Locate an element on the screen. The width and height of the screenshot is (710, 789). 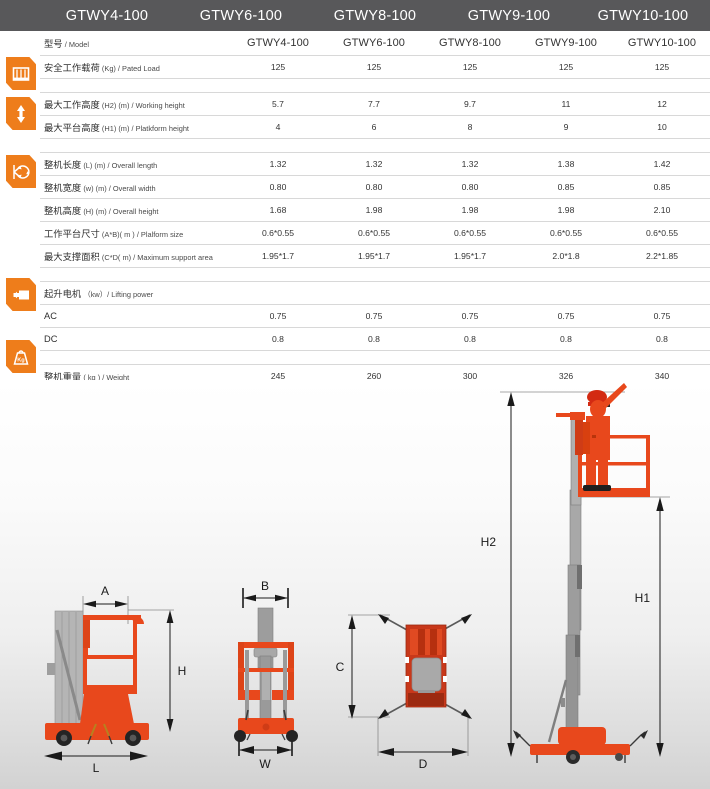
cell-value: 9.7 is located at coordinates (470, 104).